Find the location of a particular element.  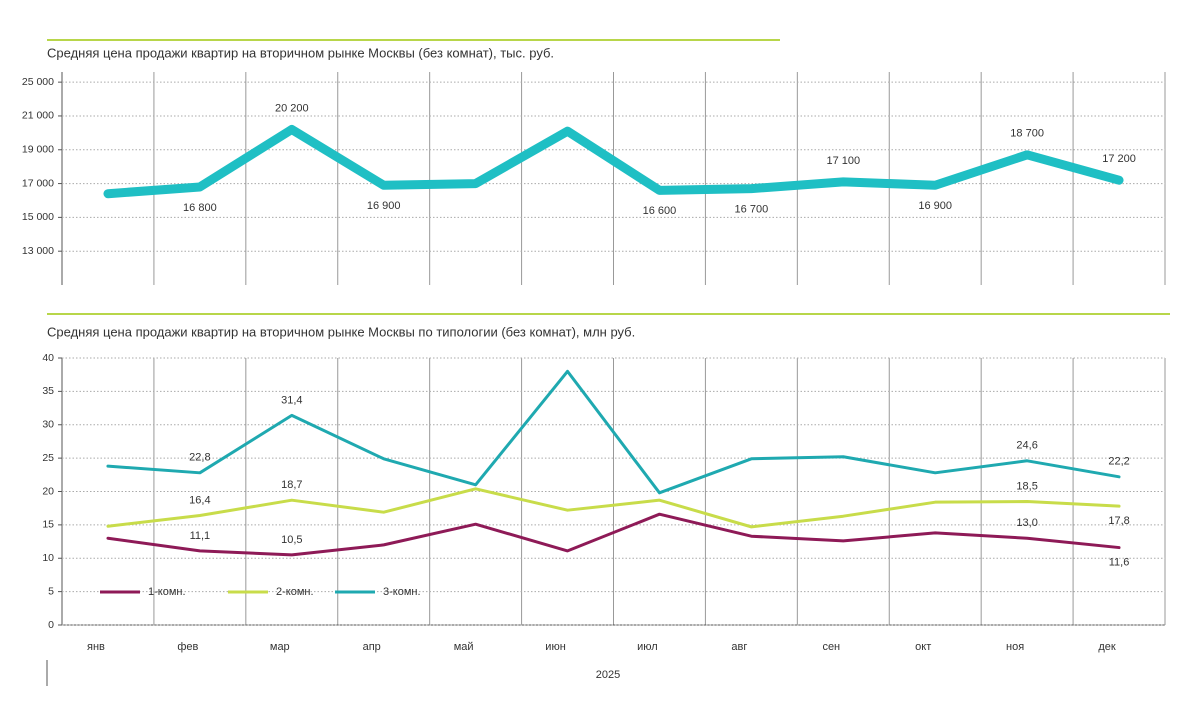

x-tick-label: дек is located at coordinates (1107, 647).